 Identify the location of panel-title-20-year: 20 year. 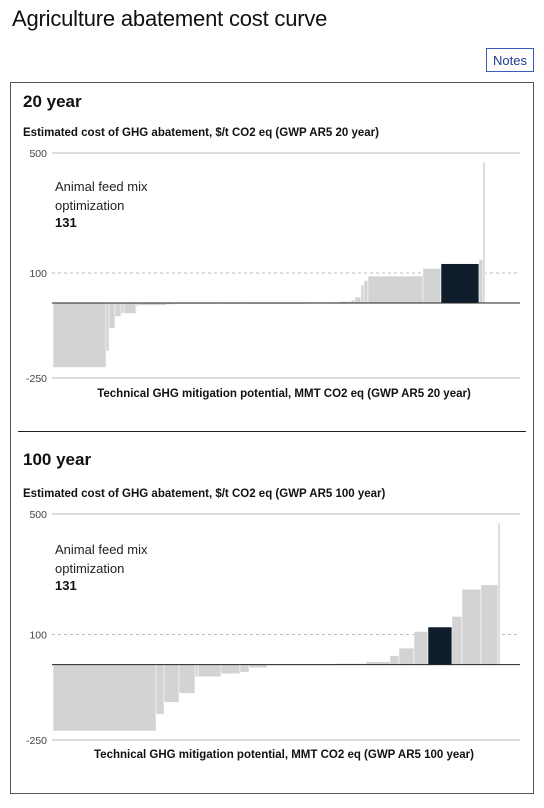
(52, 101).